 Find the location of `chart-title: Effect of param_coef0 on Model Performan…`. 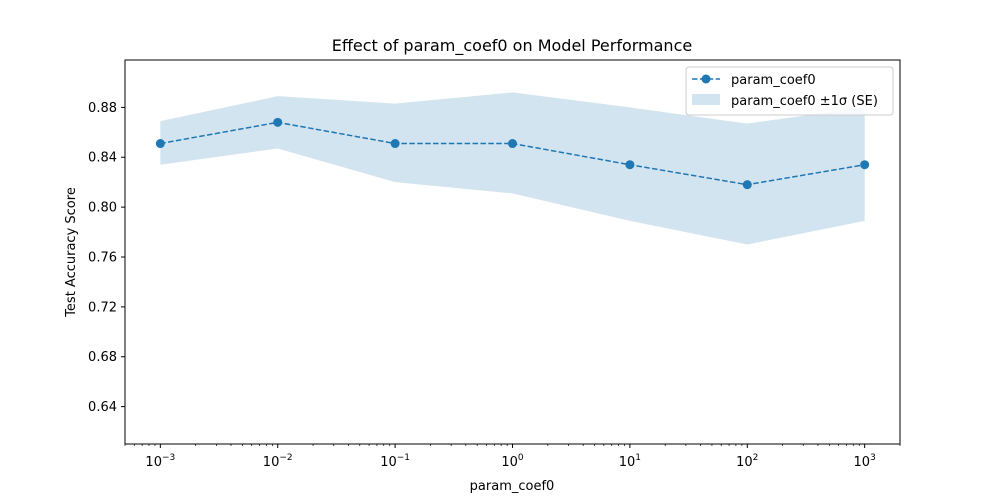

chart-title: Effect of param_coef0 on Model Performan… is located at coordinates (512, 46).